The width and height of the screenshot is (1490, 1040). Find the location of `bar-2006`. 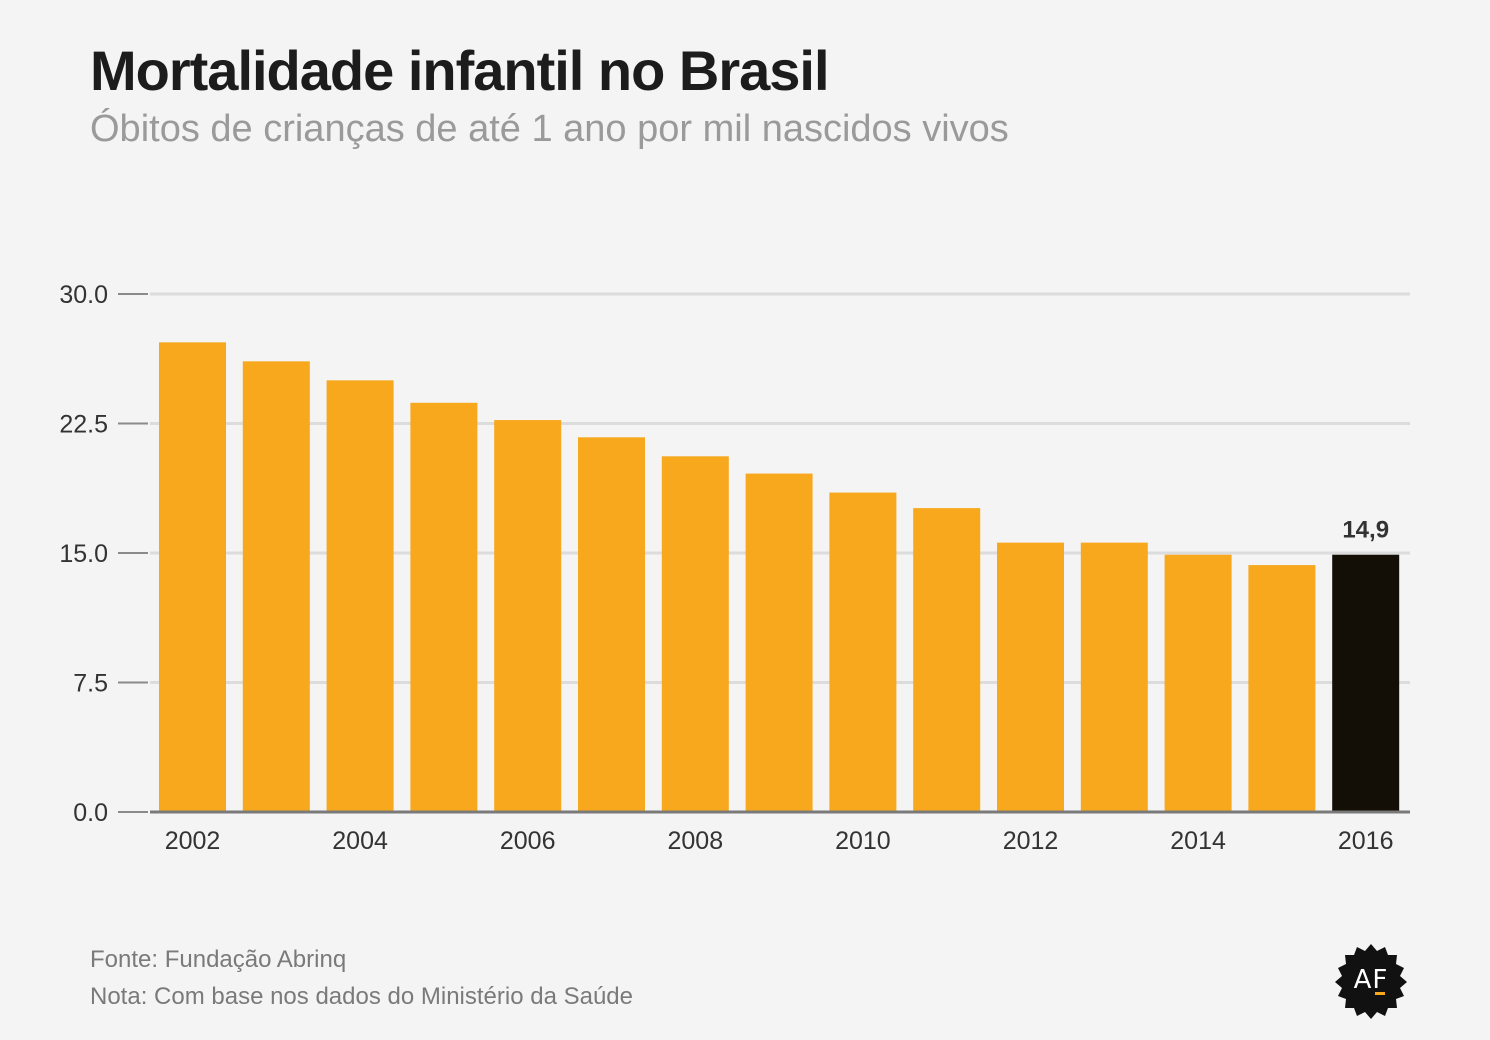

bar-2006 is located at coordinates (528, 616).